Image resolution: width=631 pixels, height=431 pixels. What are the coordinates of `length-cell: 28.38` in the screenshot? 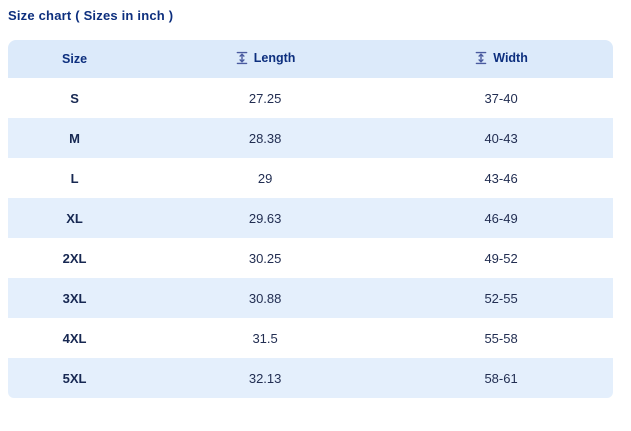 It's located at (265, 138).